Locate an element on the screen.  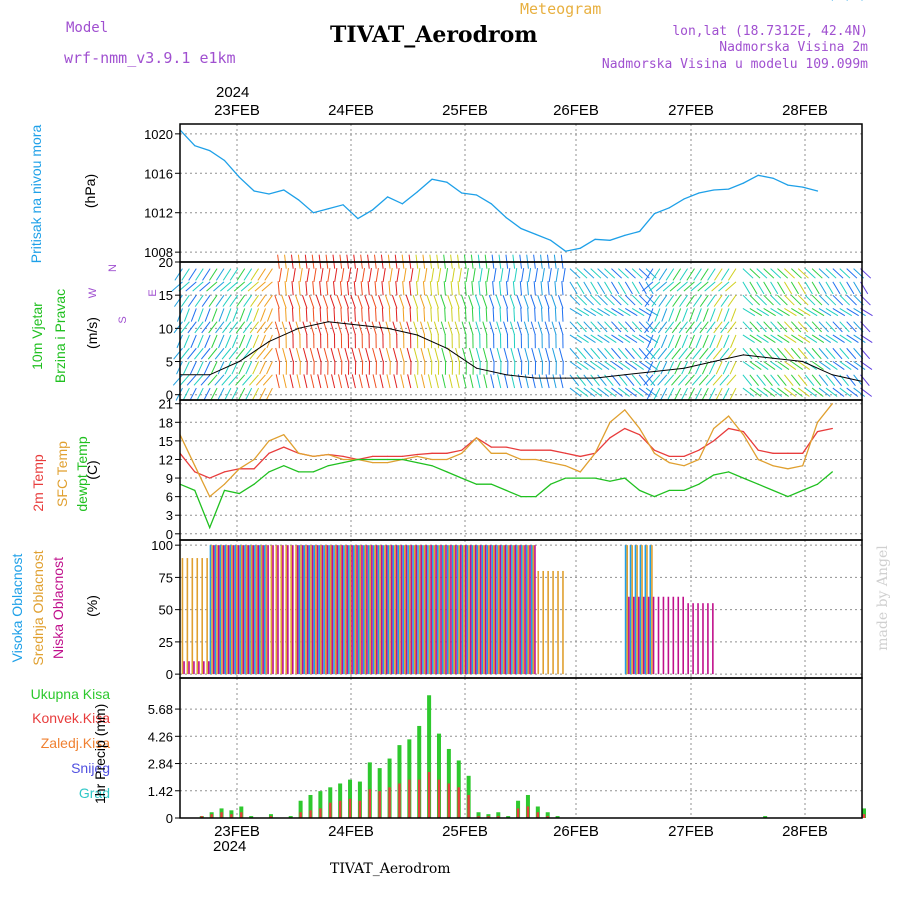
x-tick-label-top: 26FEB is located at coordinates (576, 110).